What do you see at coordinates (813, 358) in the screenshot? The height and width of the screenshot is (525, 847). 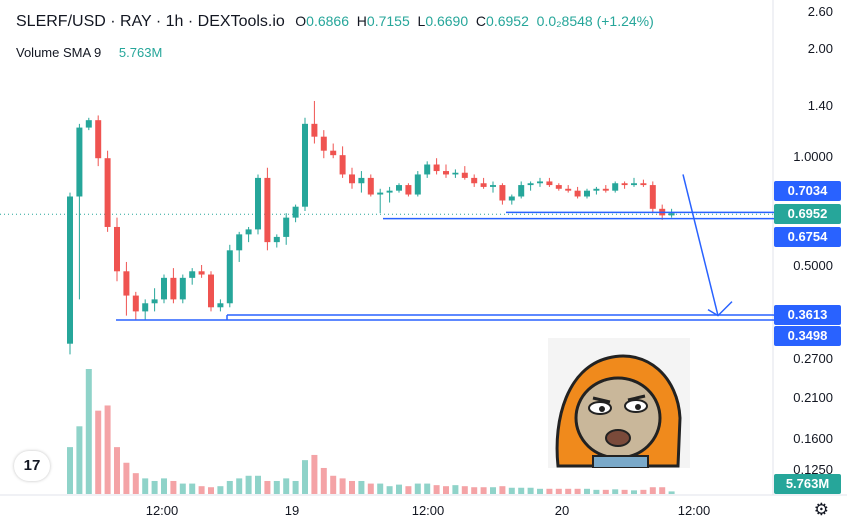 I see `price-tick: 0.2700` at bounding box center [813, 358].